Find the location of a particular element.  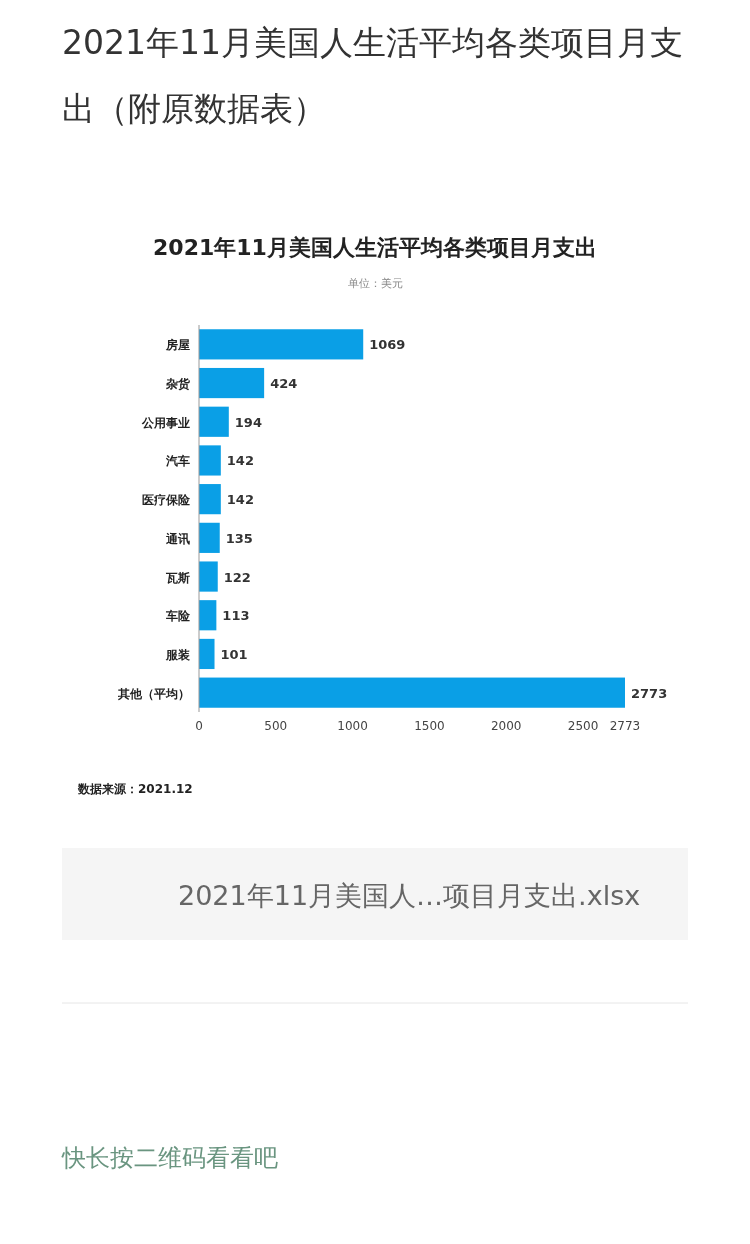

data-label: 113 is located at coordinates (236, 616).